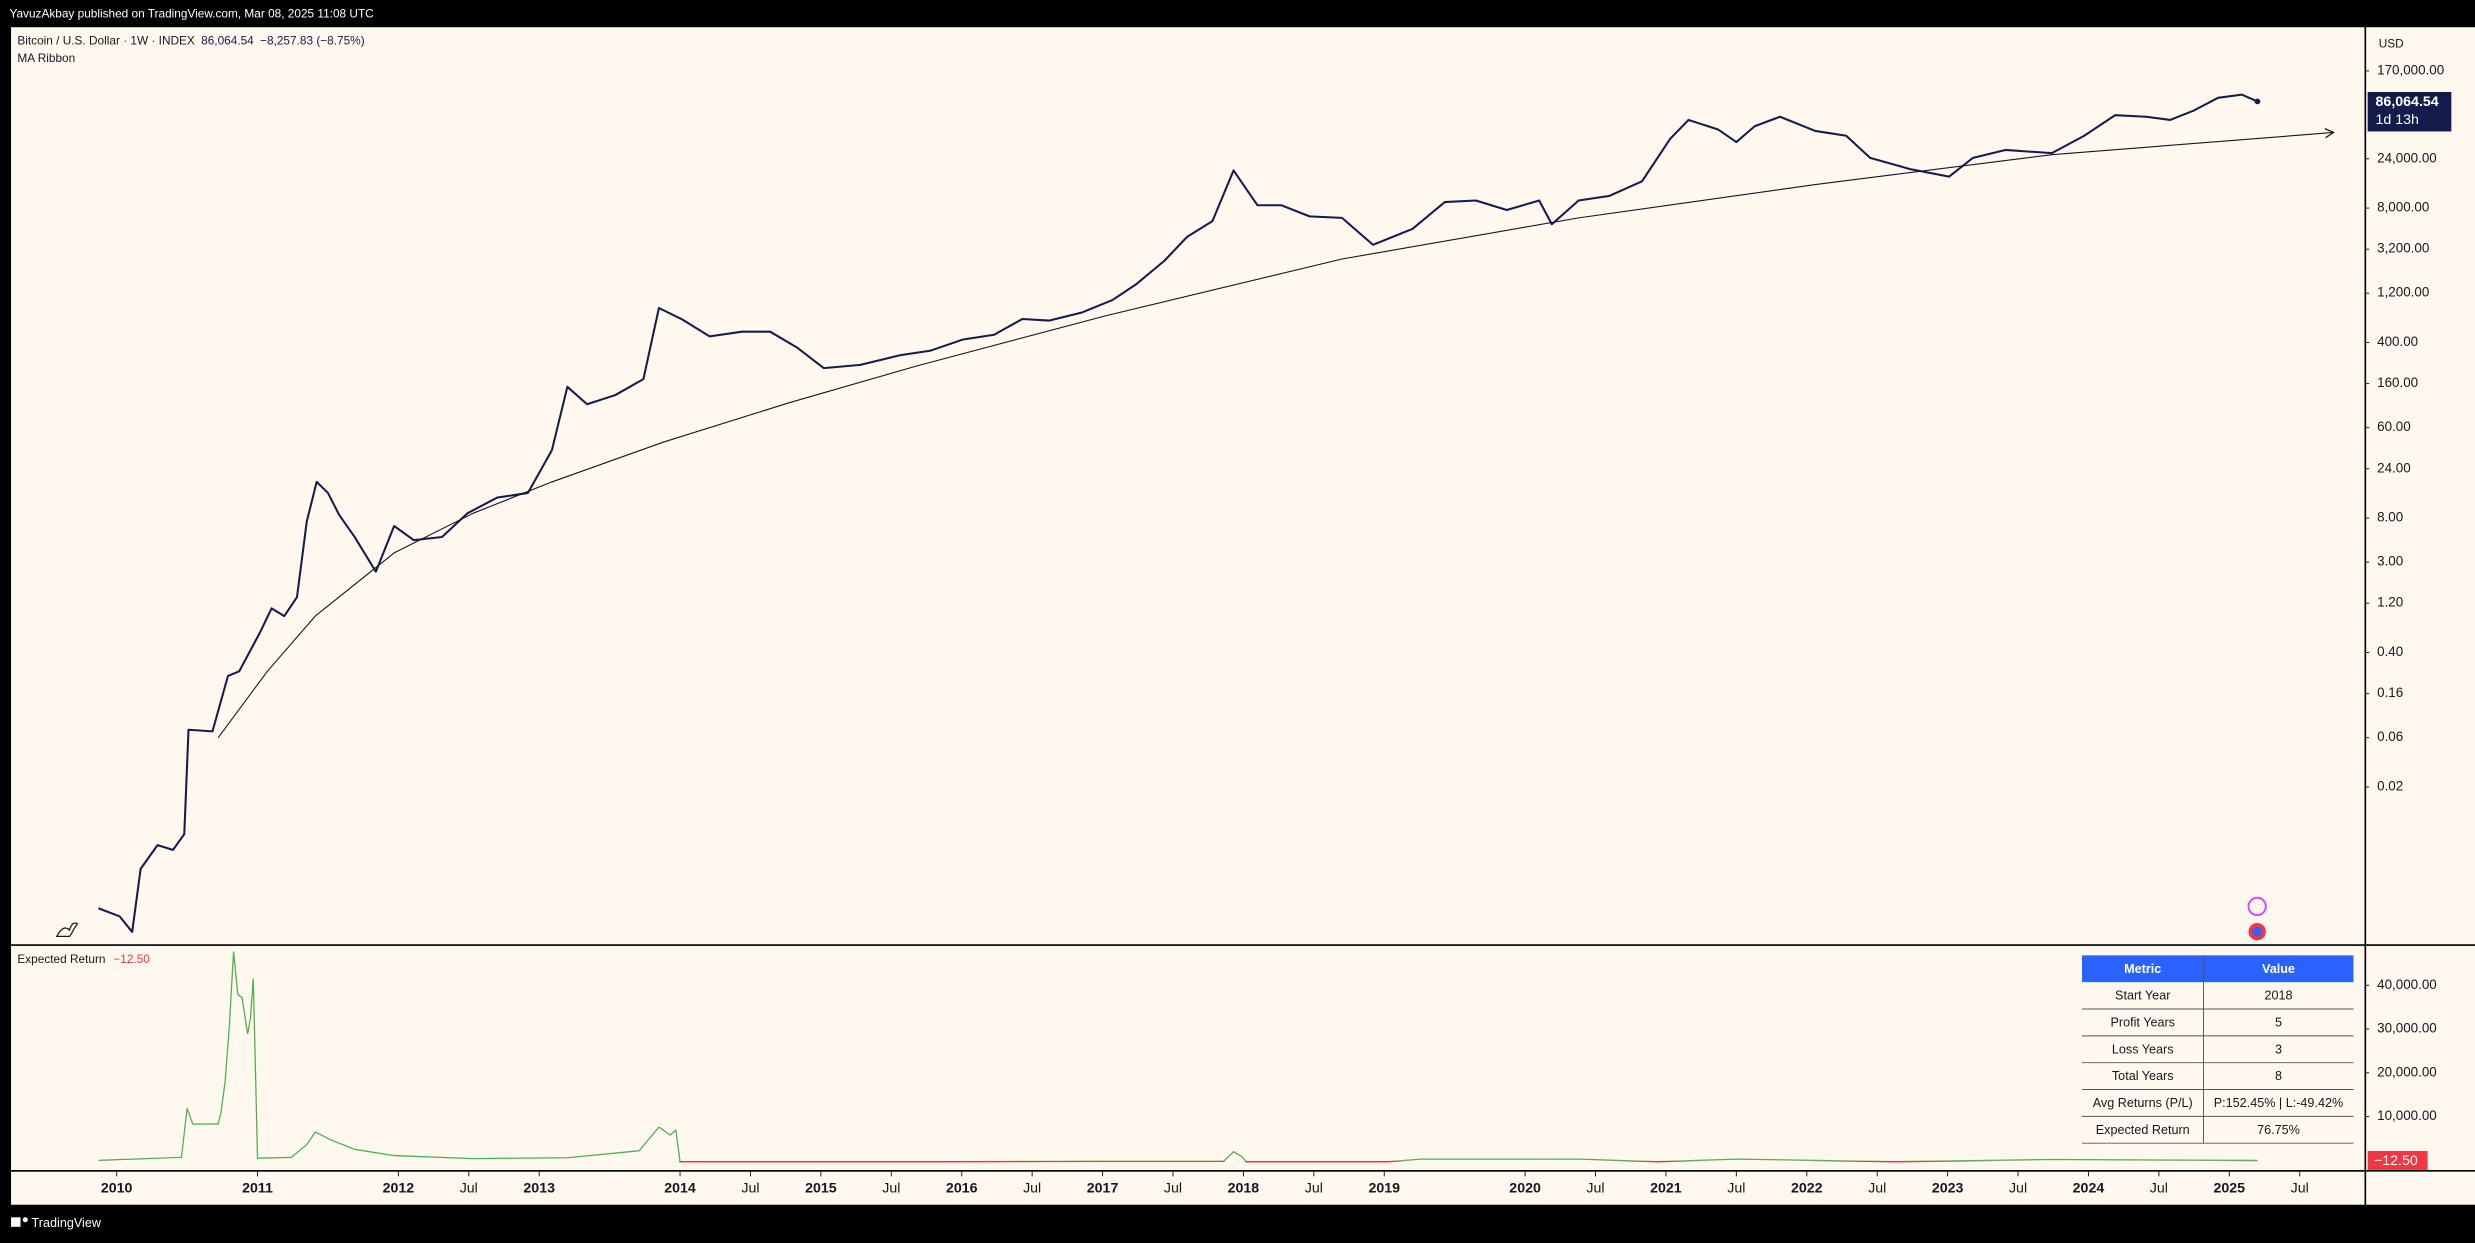  I want to click on y-tick-label: 20,000.00, so click(2407, 1071).